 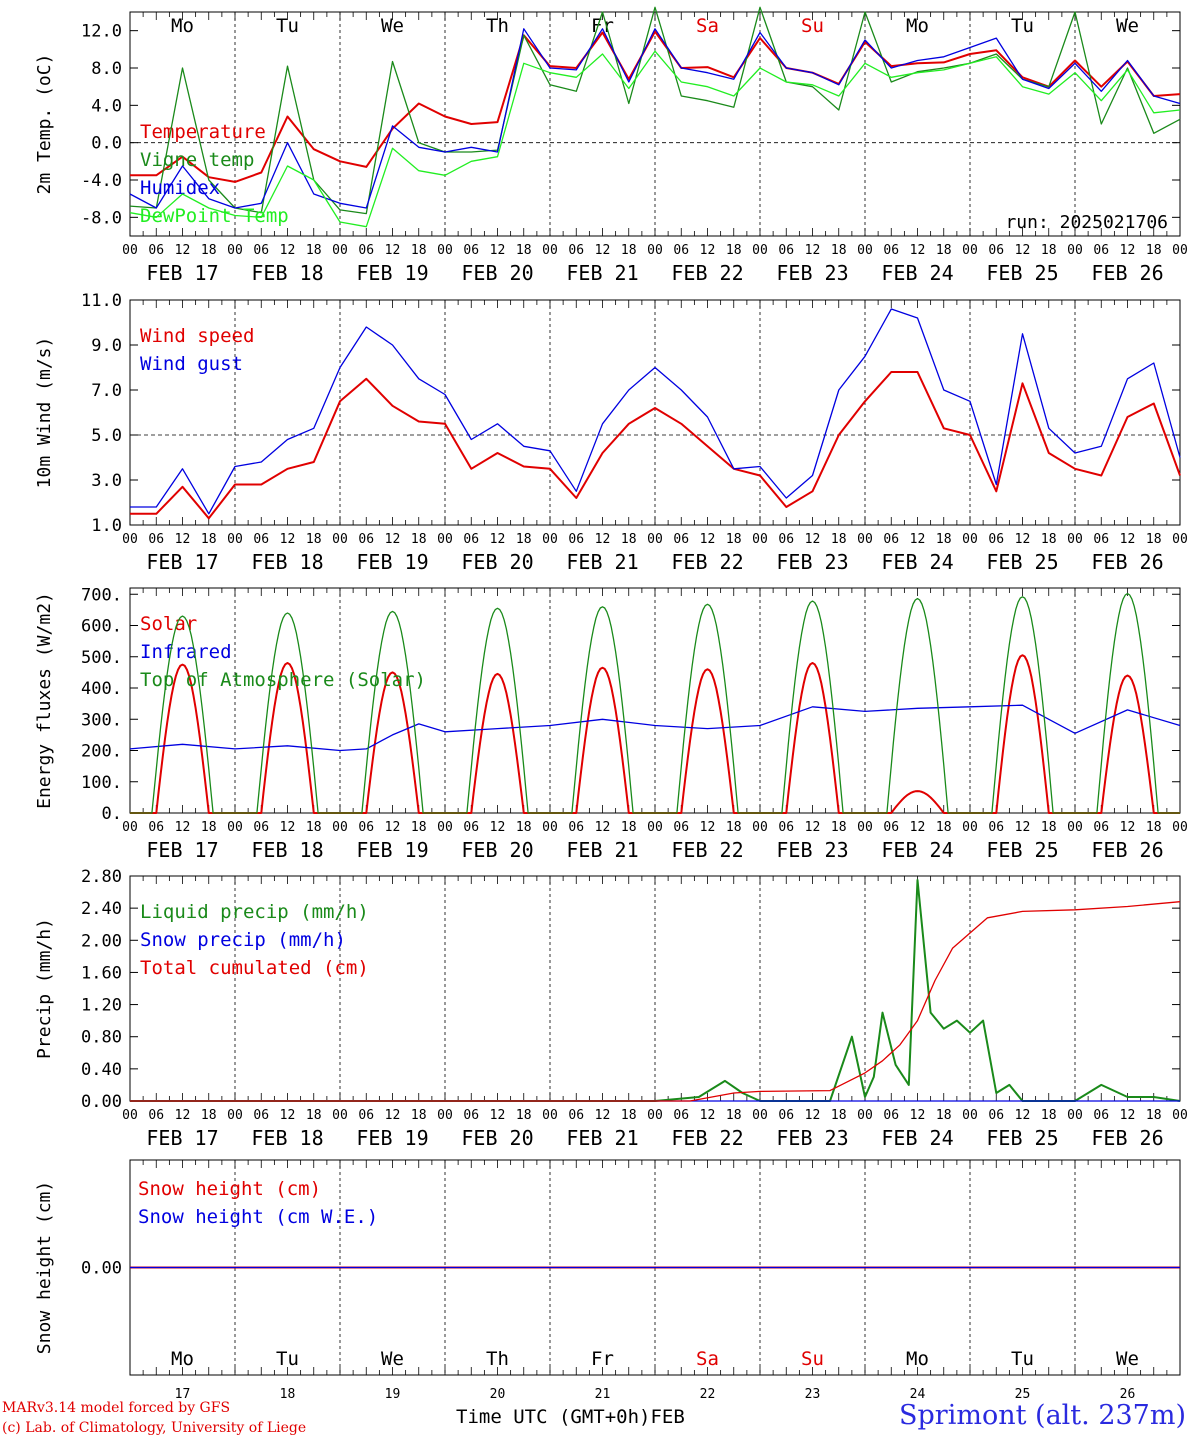 I want to click on y-tick-label: -4.0, so click(x=101, y=181).